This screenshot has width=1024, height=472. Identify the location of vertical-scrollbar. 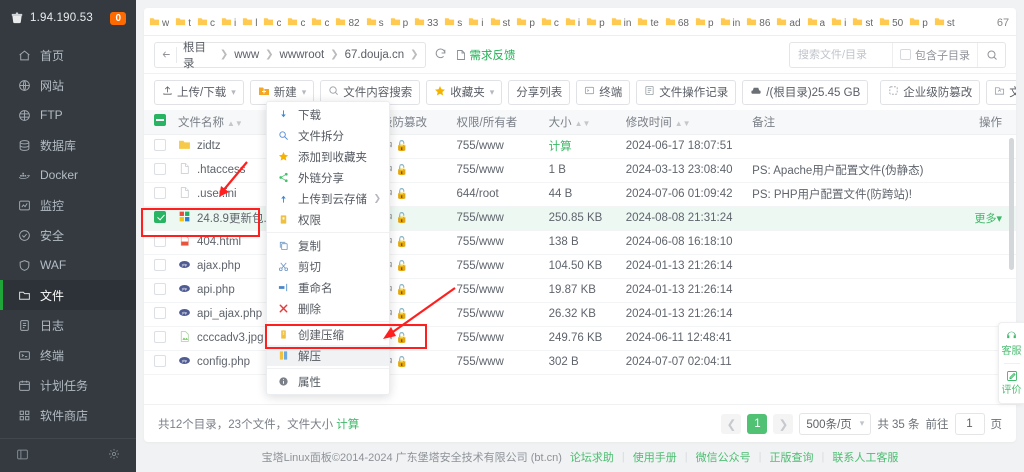
(1011, 204).